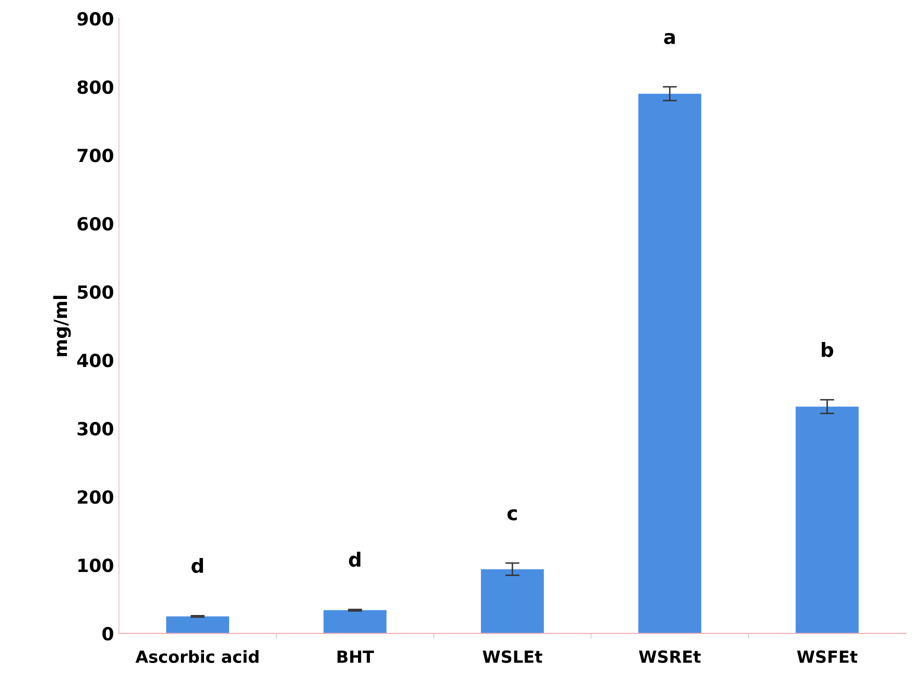 The width and height of the screenshot is (915, 687). Describe the element at coordinates (669, 38) in the screenshot. I see `annotation: a` at that location.